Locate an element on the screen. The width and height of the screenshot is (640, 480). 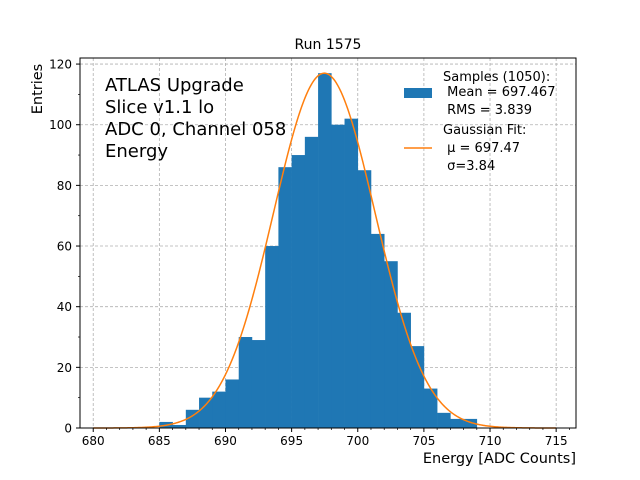
y-tick-label: 100 is located at coordinates (60, 125).